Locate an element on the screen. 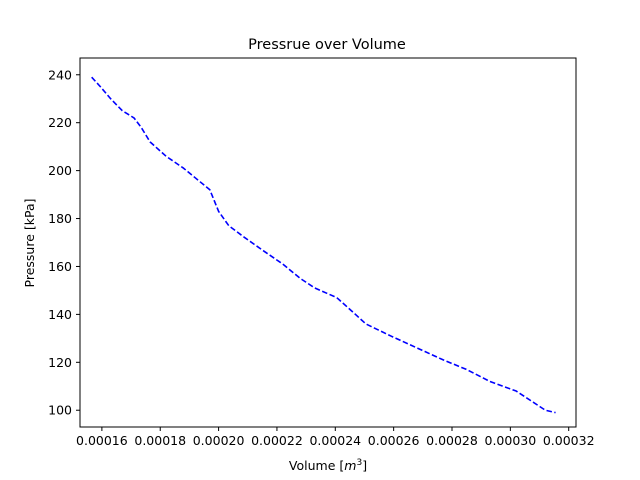 Image resolution: width=640 pixels, height=480 pixels. chart-title: Pressrue over Volume is located at coordinates (327, 45).